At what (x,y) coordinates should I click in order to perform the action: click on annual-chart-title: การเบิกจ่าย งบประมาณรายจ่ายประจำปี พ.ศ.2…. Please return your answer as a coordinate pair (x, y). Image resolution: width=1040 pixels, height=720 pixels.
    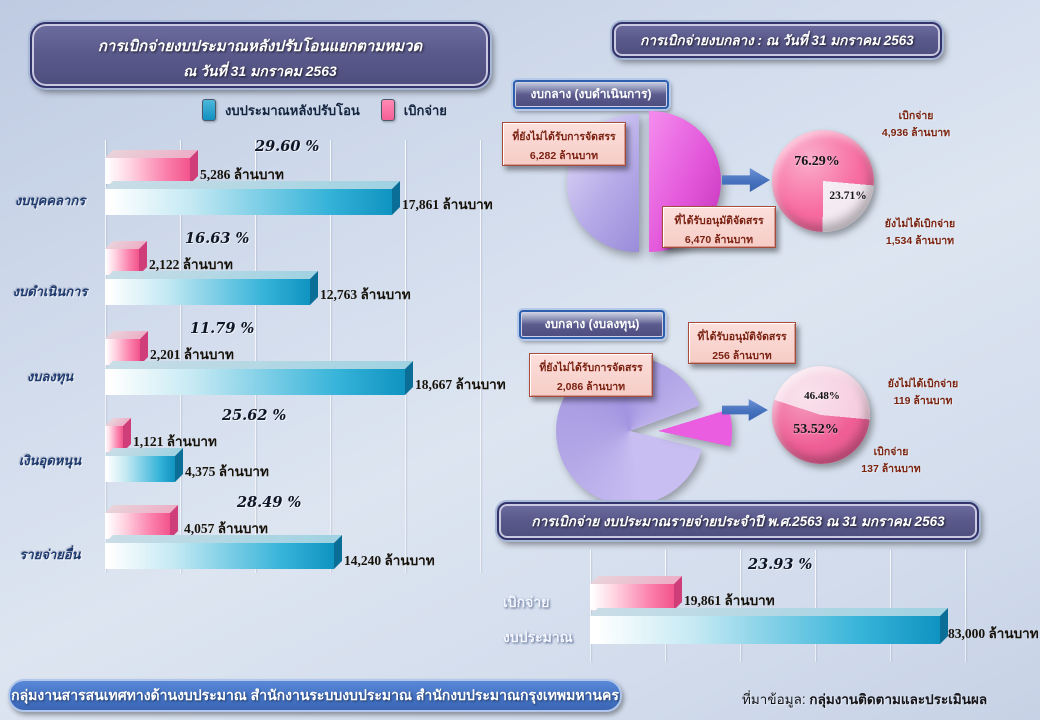
    Looking at the image, I should click on (738, 521).